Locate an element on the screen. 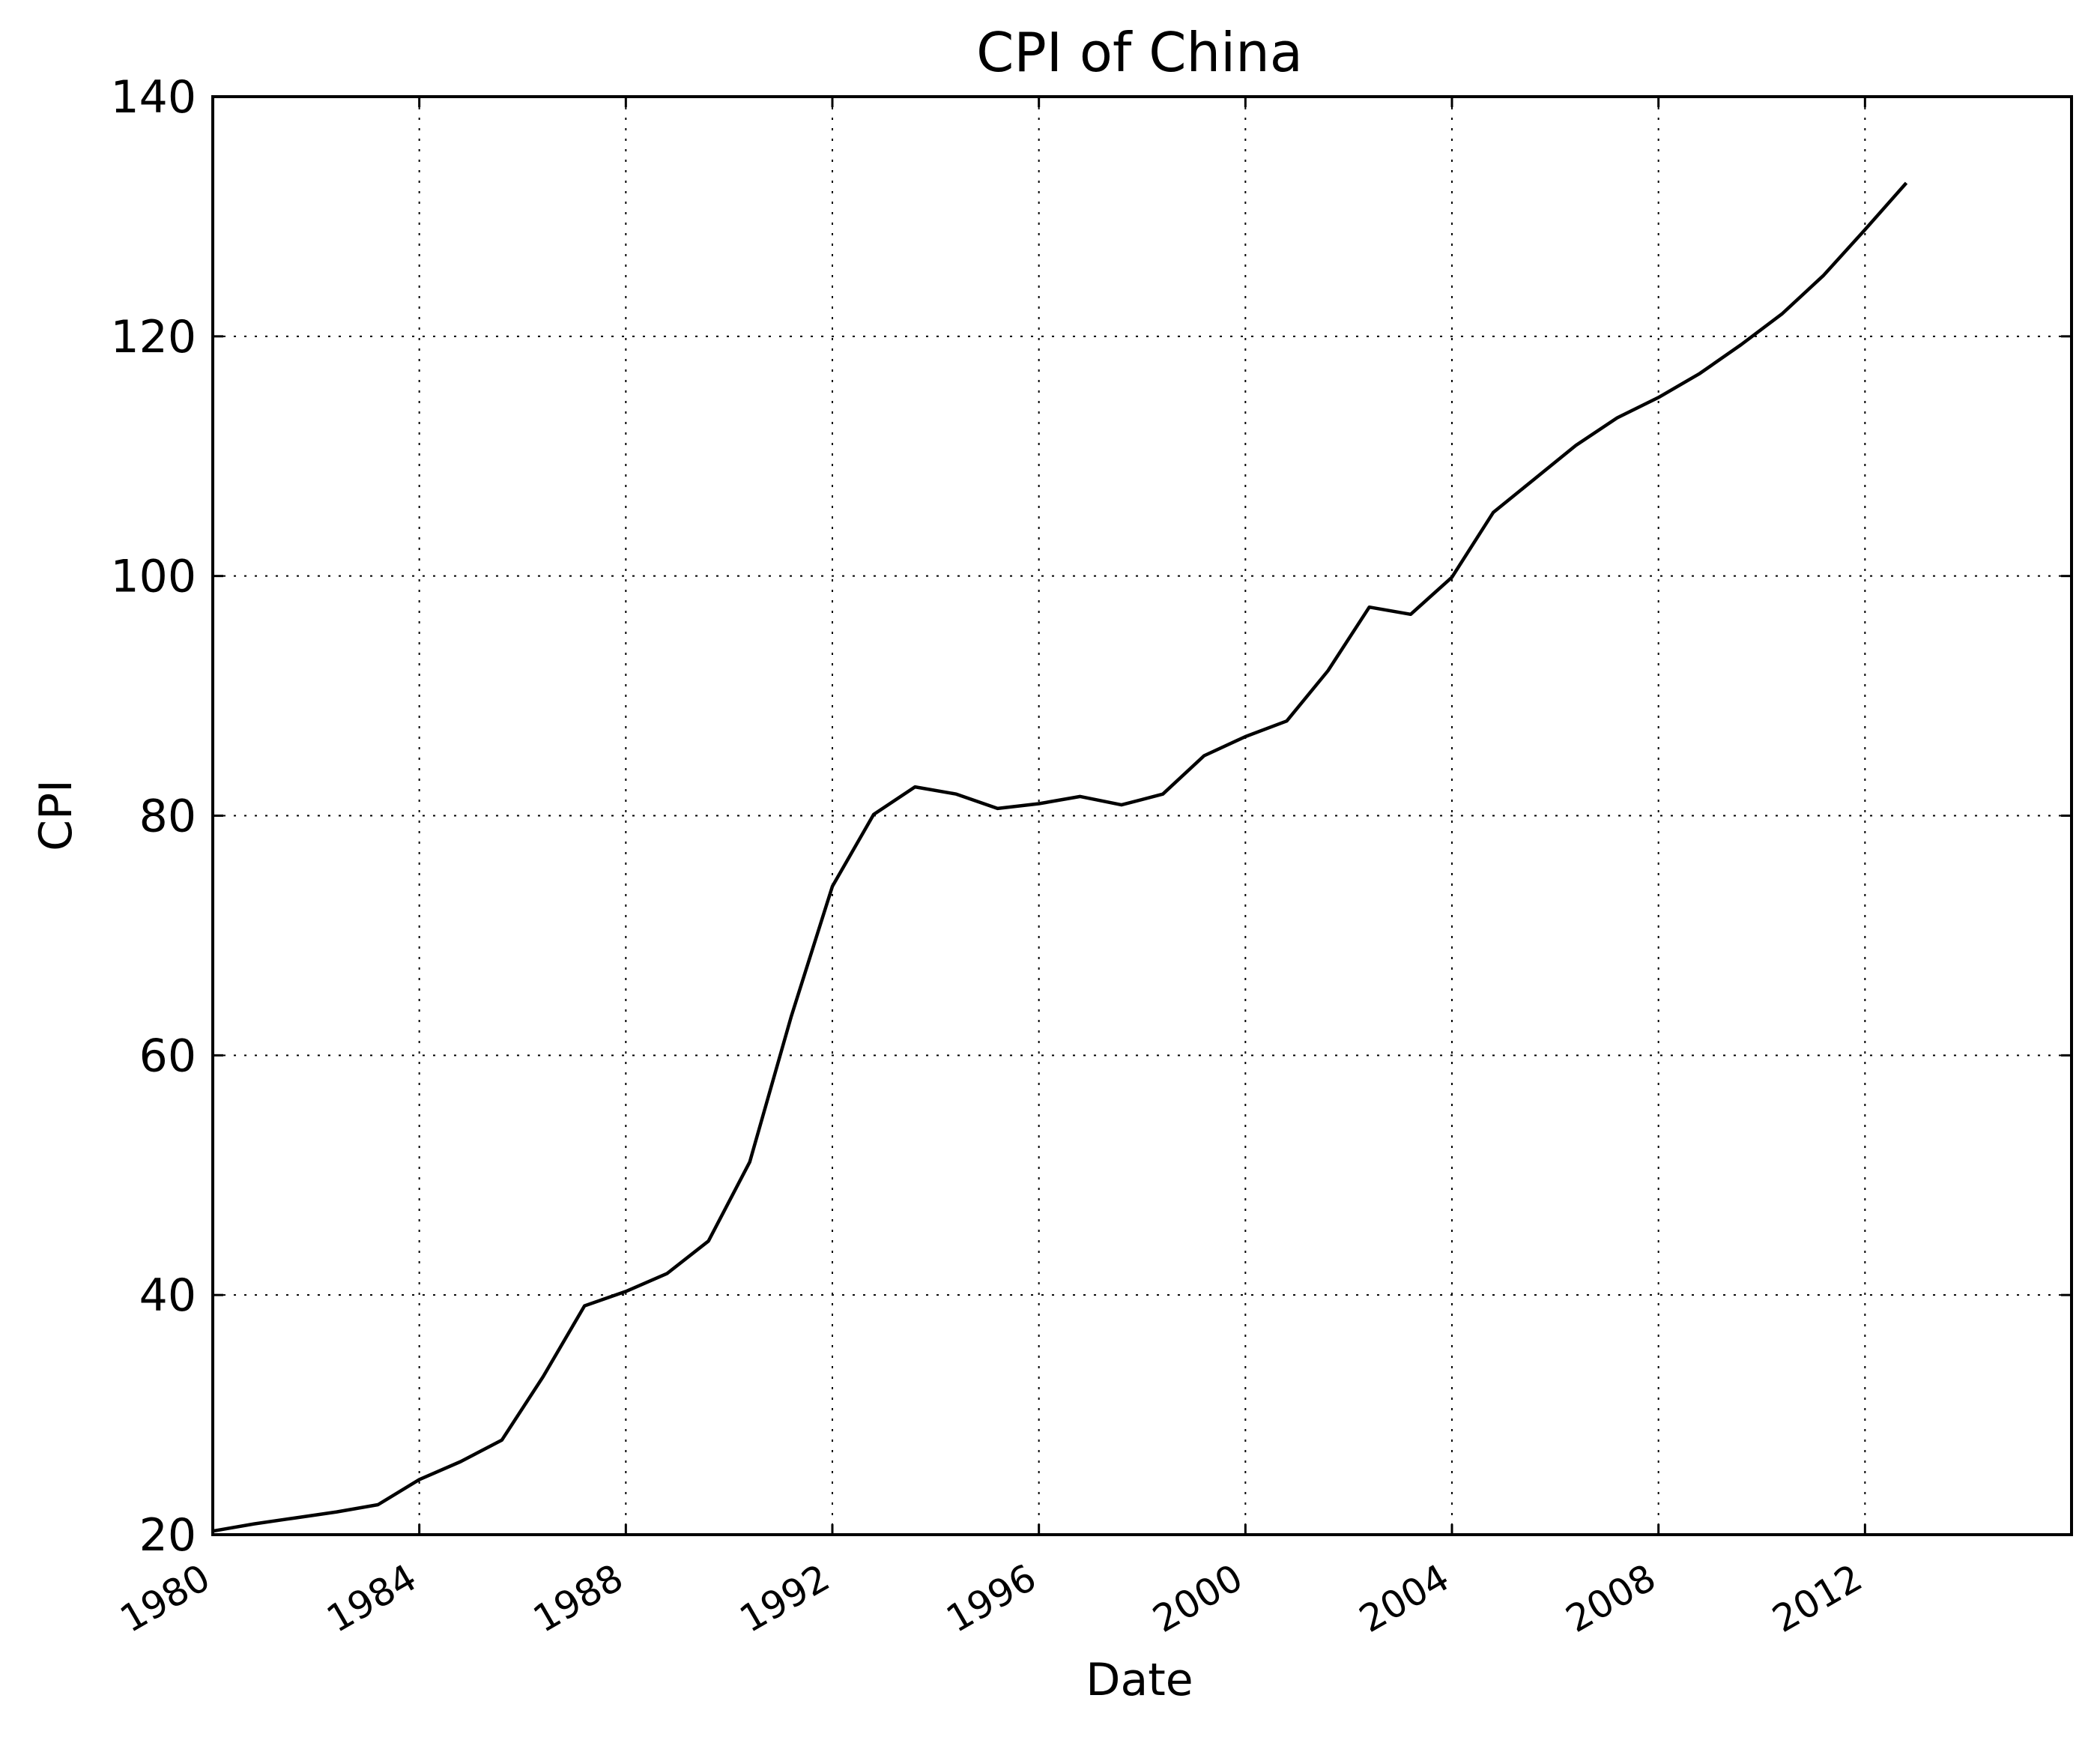  x-tick-label: 1996 is located at coordinates (991, 1598).